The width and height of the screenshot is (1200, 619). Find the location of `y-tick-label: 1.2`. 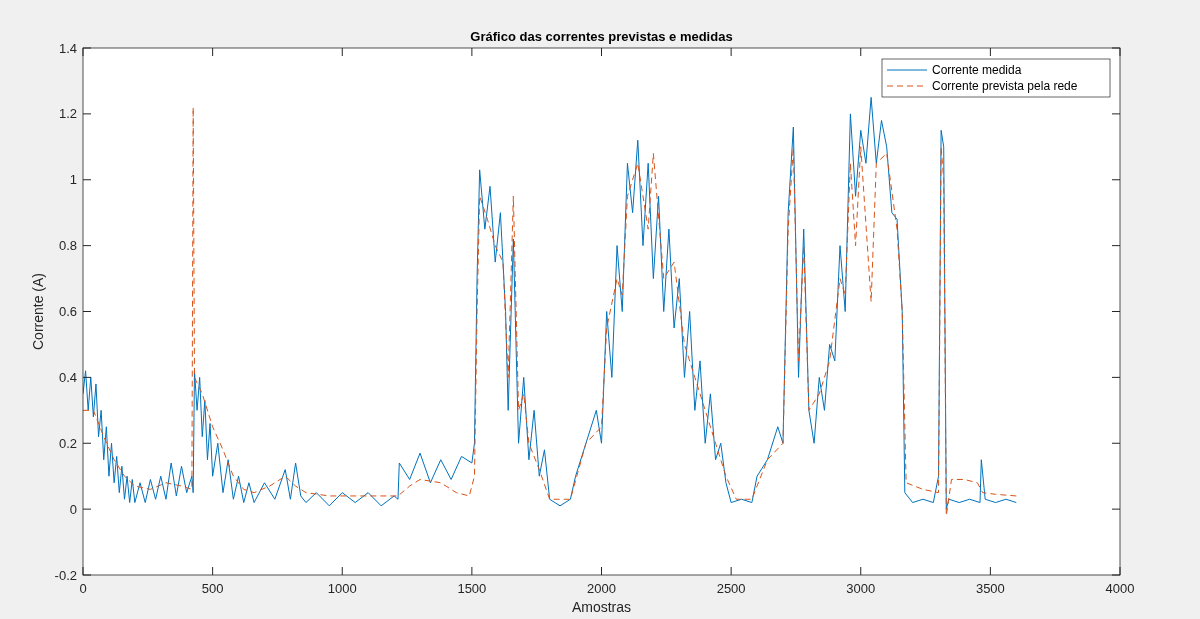

y-tick-label: 1.2 is located at coordinates (67, 114).